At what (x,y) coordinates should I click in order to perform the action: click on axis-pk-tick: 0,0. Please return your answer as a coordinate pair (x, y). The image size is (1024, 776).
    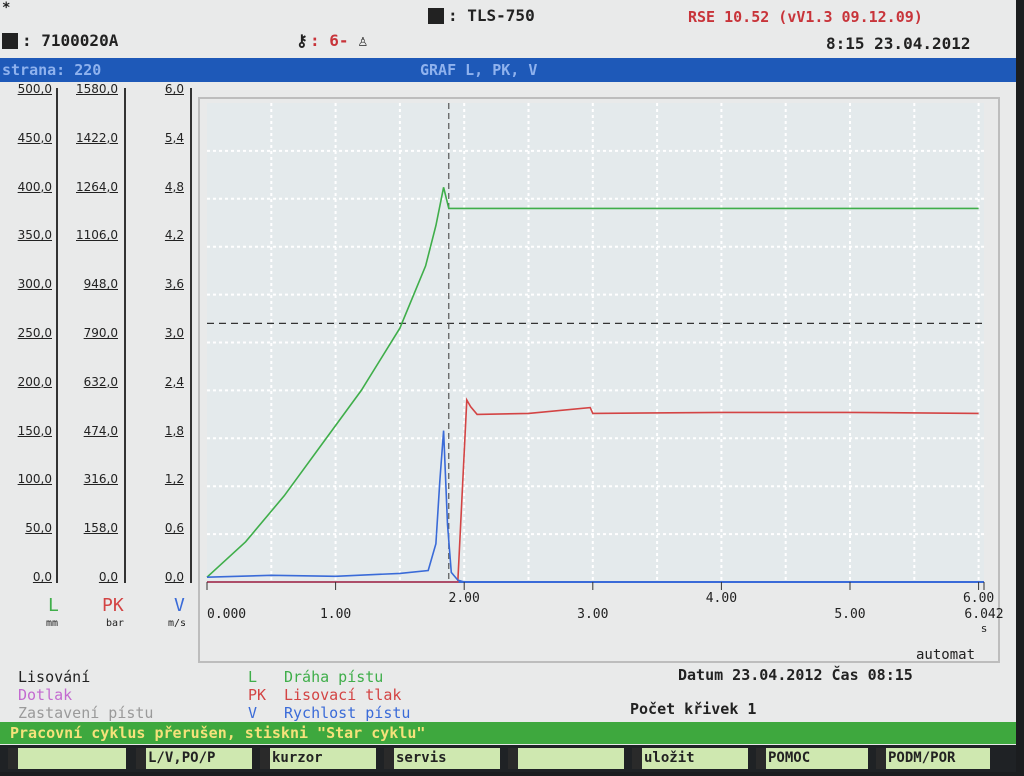
    Looking at the image, I should click on (108, 577).